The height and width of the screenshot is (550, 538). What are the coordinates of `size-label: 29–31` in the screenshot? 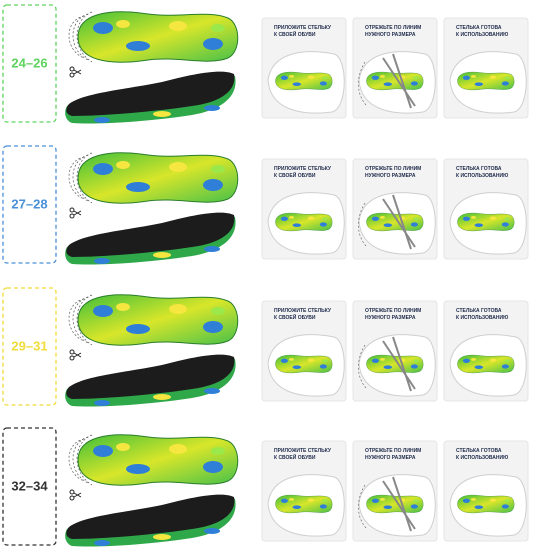 It's located at (29, 345).